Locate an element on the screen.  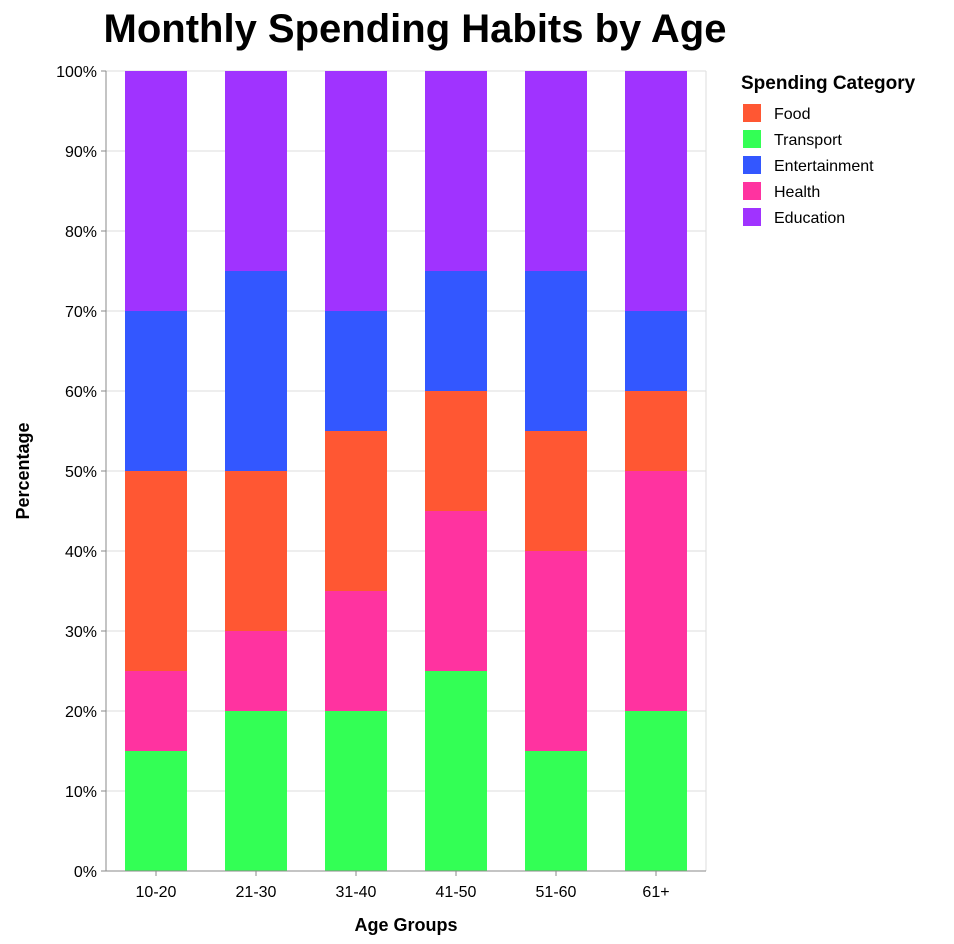
legend-swatch-food is located at coordinates (752, 113).